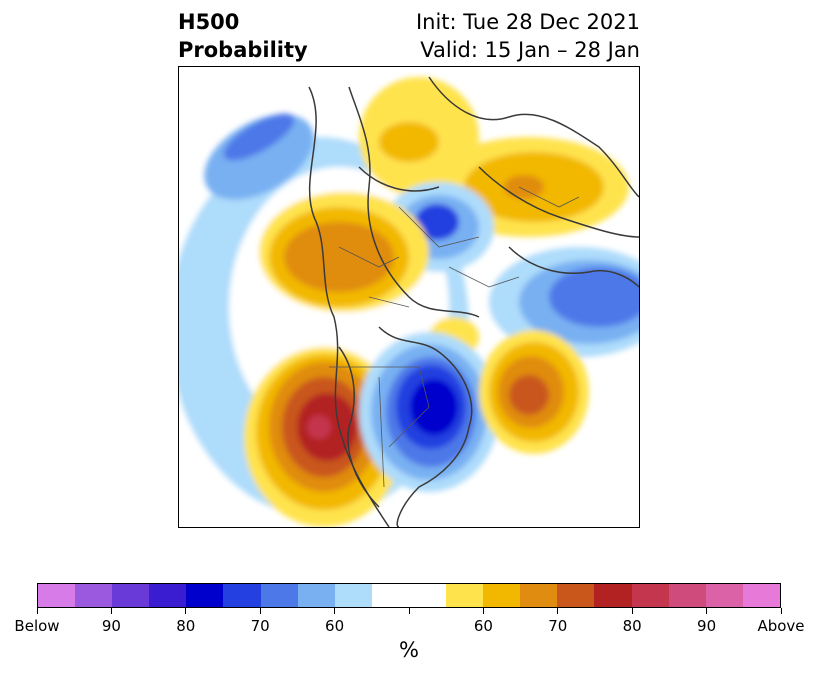 Image resolution: width=819 pixels, height=676 pixels. I want to click on anomaly-above-siberia-core, so click(524, 187).